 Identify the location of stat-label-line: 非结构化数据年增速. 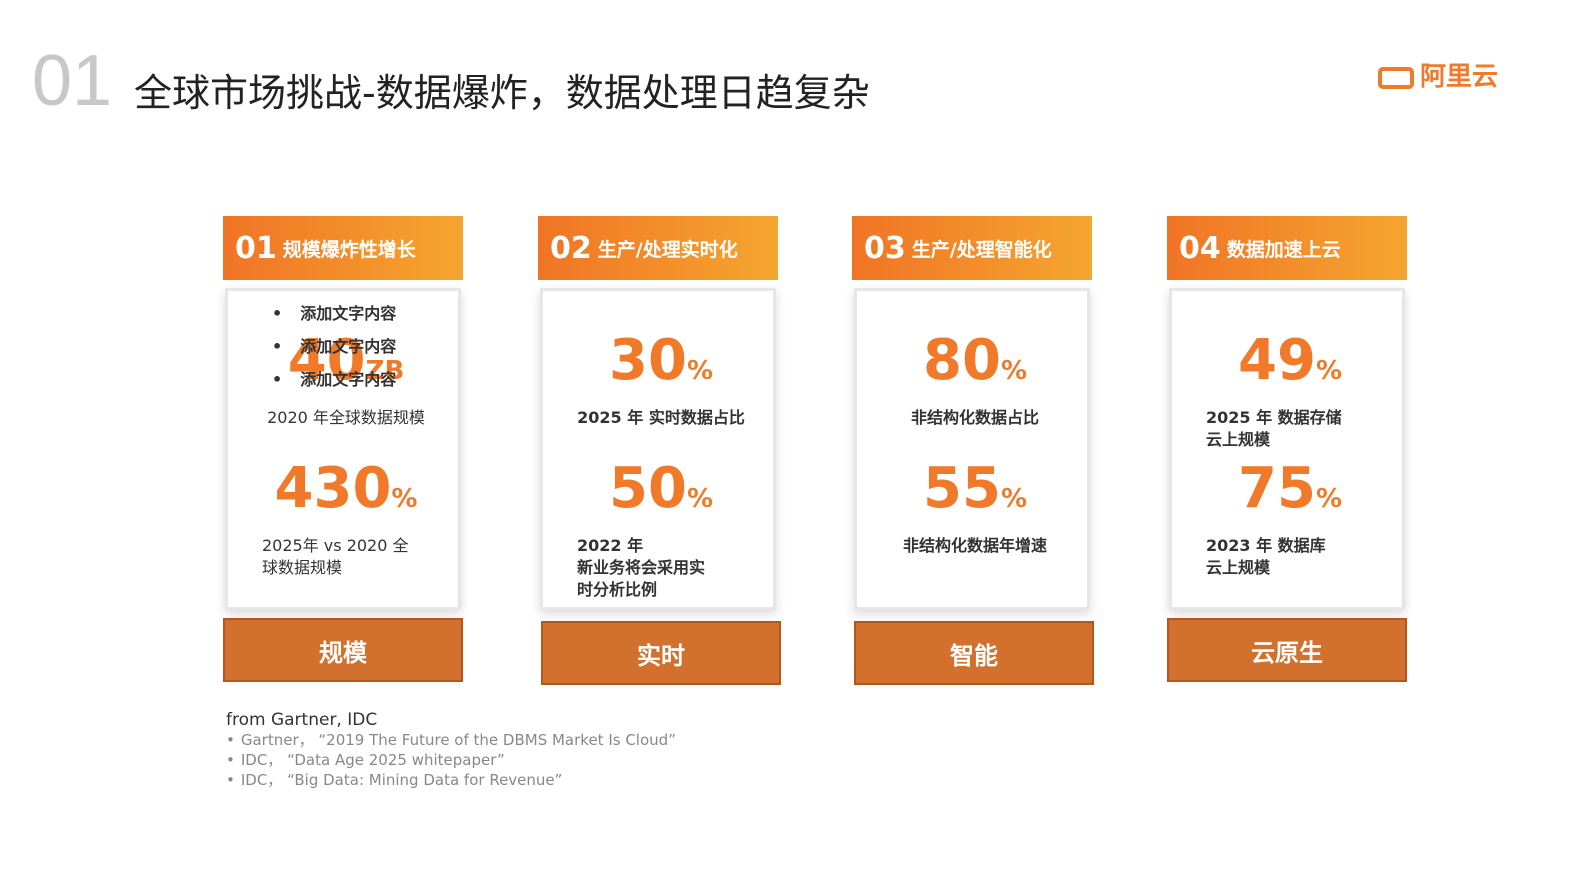
(974, 545).